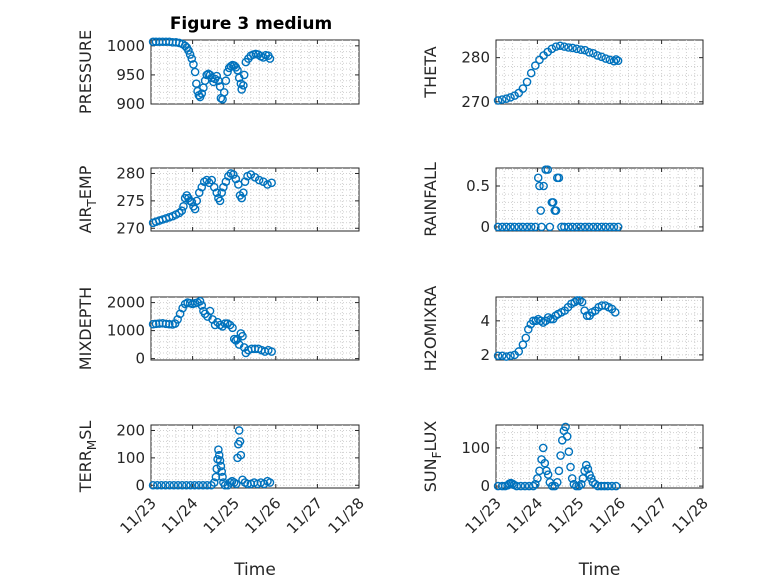 This screenshot has width=778, height=583. Describe the element at coordinates (485, 486) in the screenshot. I see `y-tick-label: 0` at that location.